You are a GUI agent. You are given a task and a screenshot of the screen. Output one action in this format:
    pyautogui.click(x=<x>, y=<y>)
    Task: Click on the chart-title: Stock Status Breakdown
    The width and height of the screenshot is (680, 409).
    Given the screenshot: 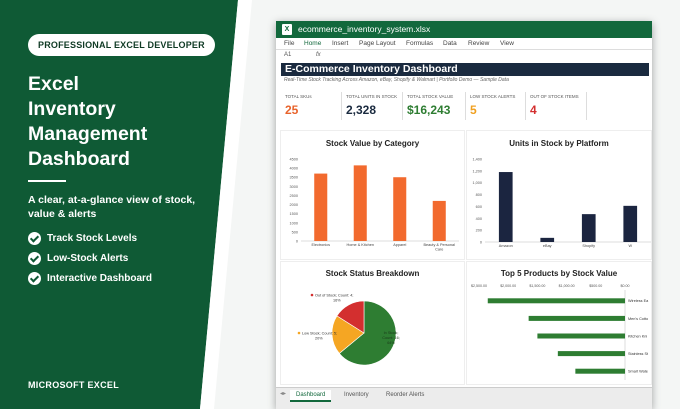 What is the action you would take?
    pyautogui.click(x=372, y=273)
    